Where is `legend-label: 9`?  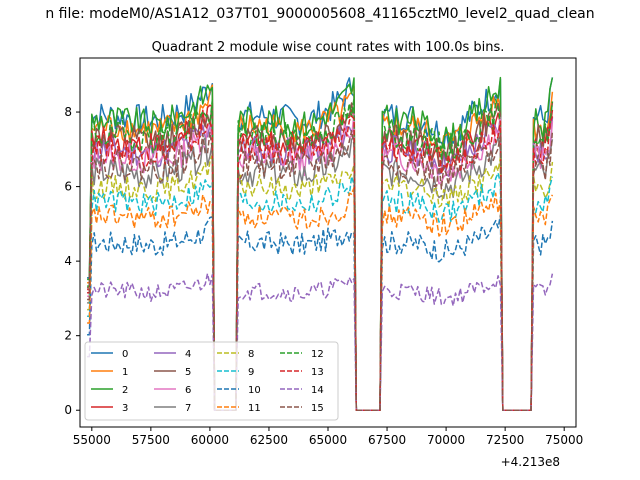 legend-label: 9 is located at coordinates (251, 372).